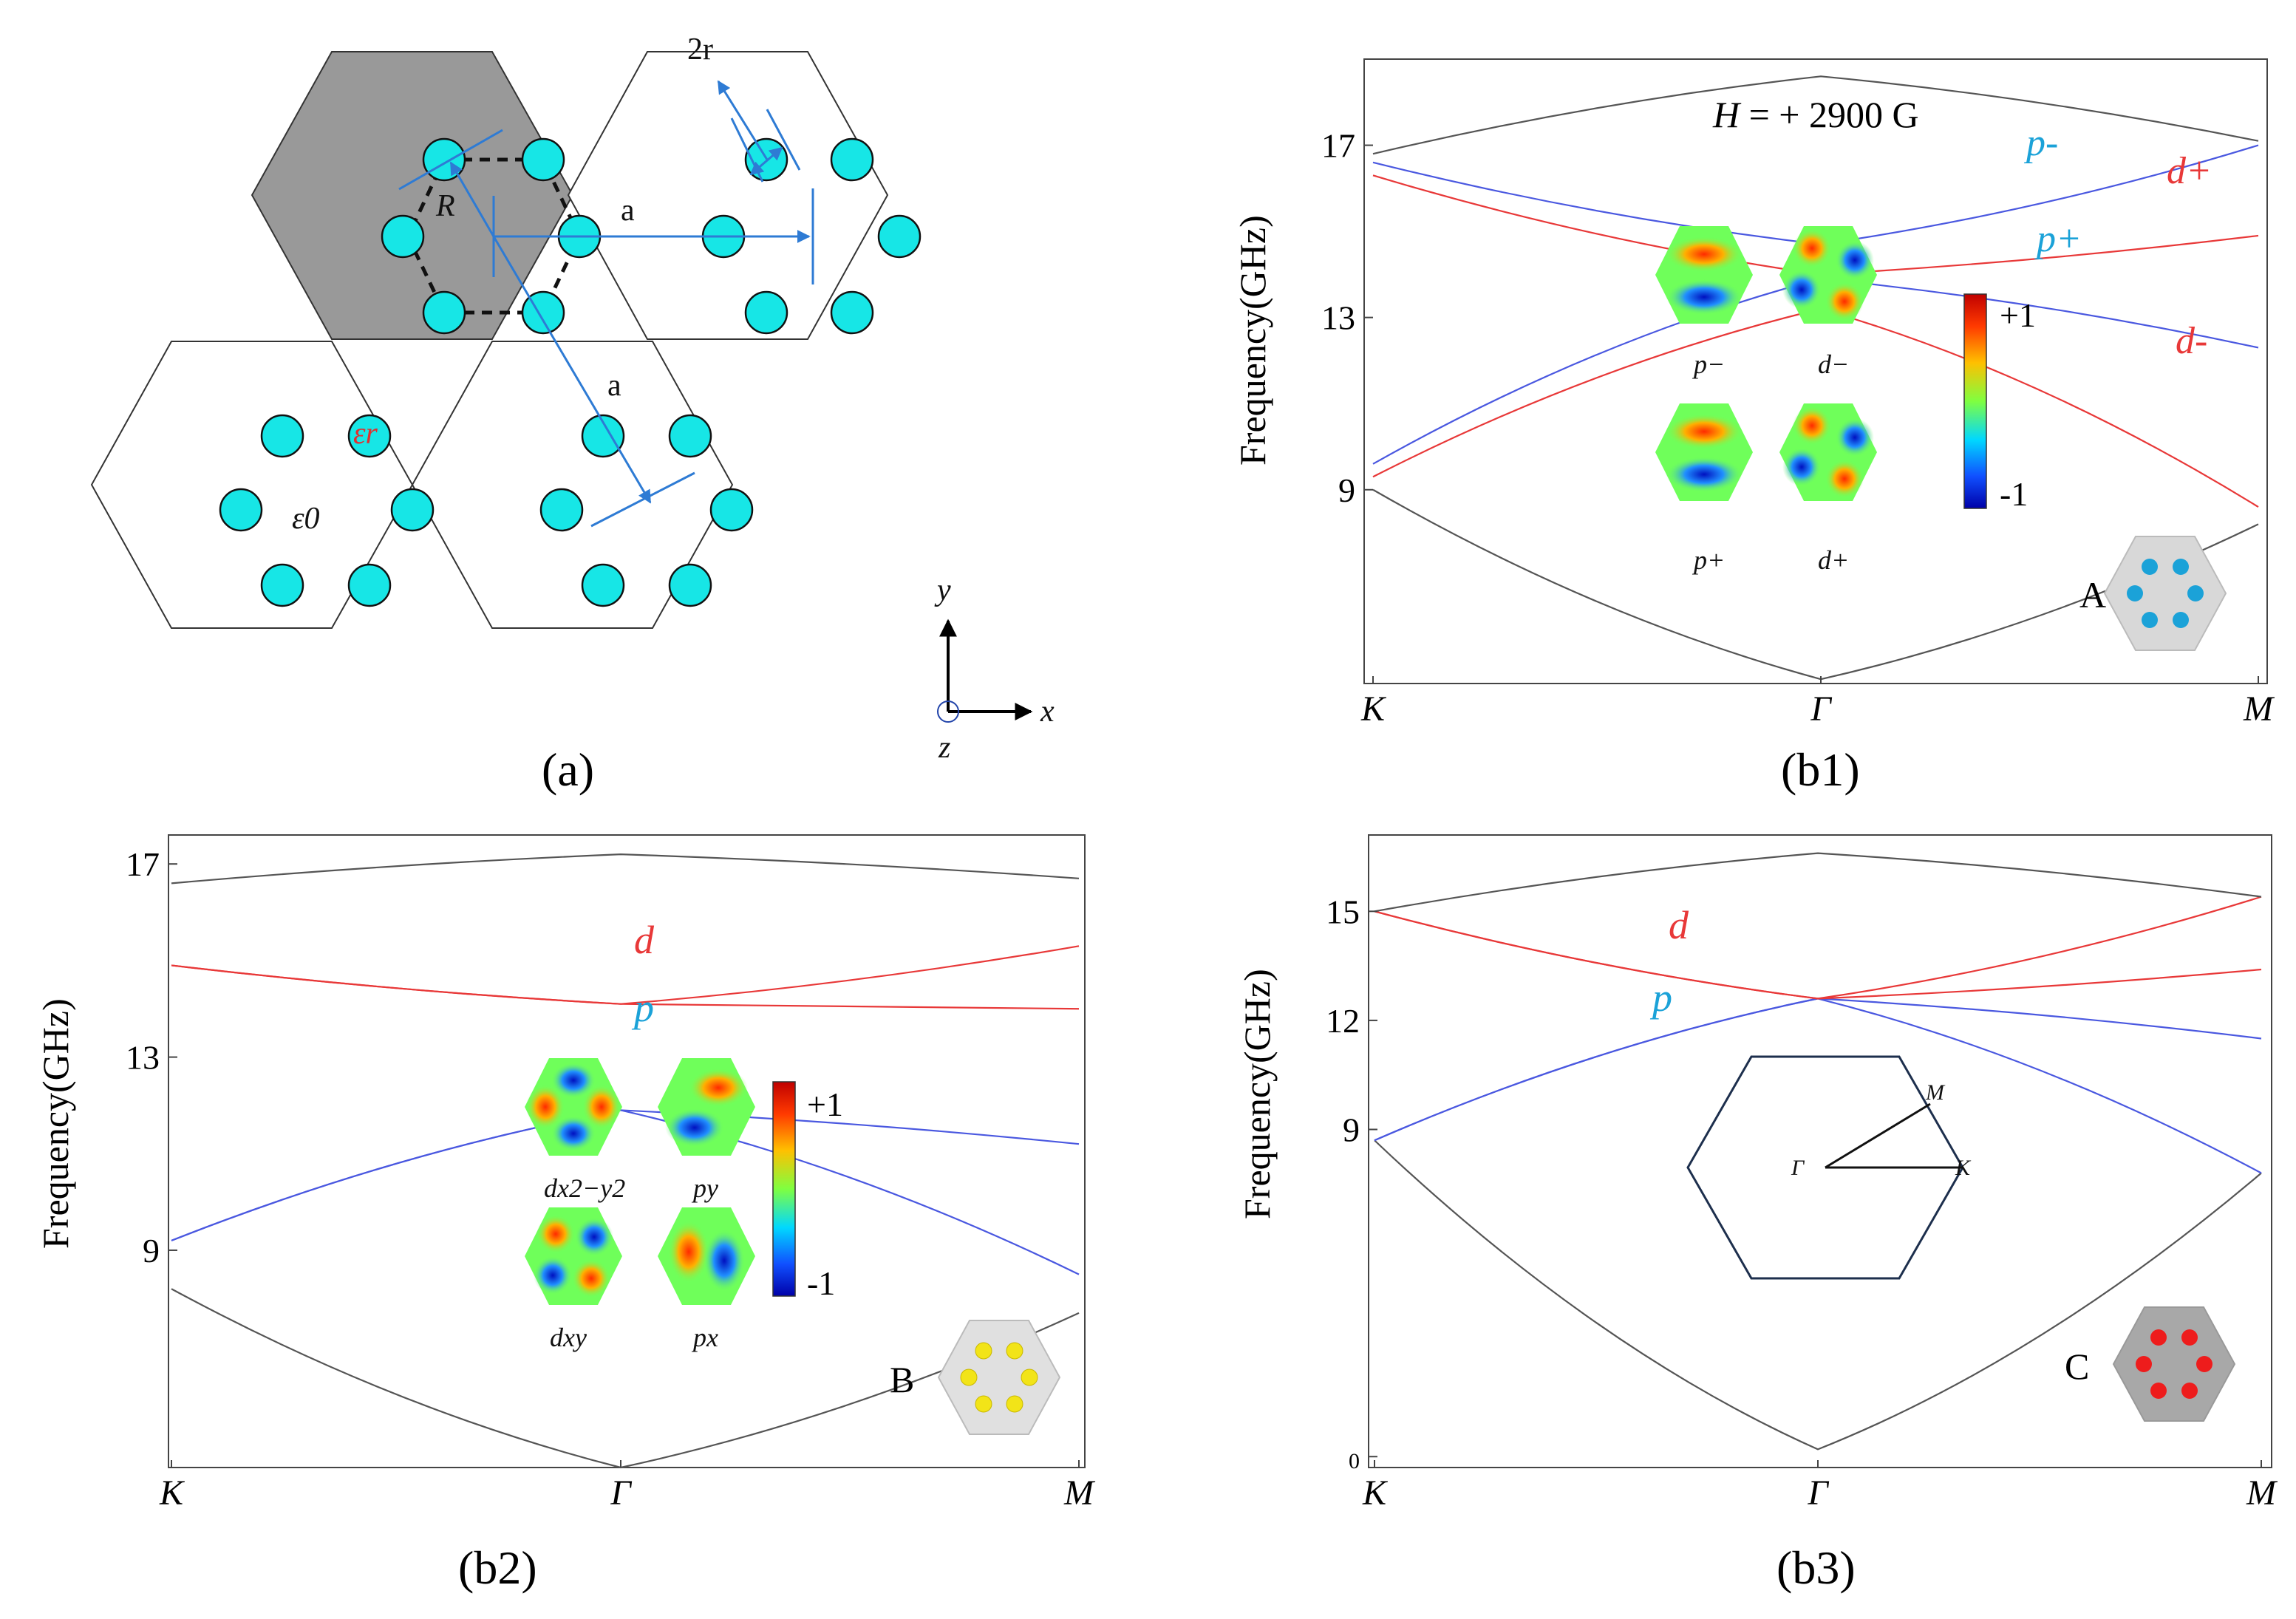 The height and width of the screenshot is (1619, 2296). I want to click on hexagon-bottom-left, so click(252, 485).